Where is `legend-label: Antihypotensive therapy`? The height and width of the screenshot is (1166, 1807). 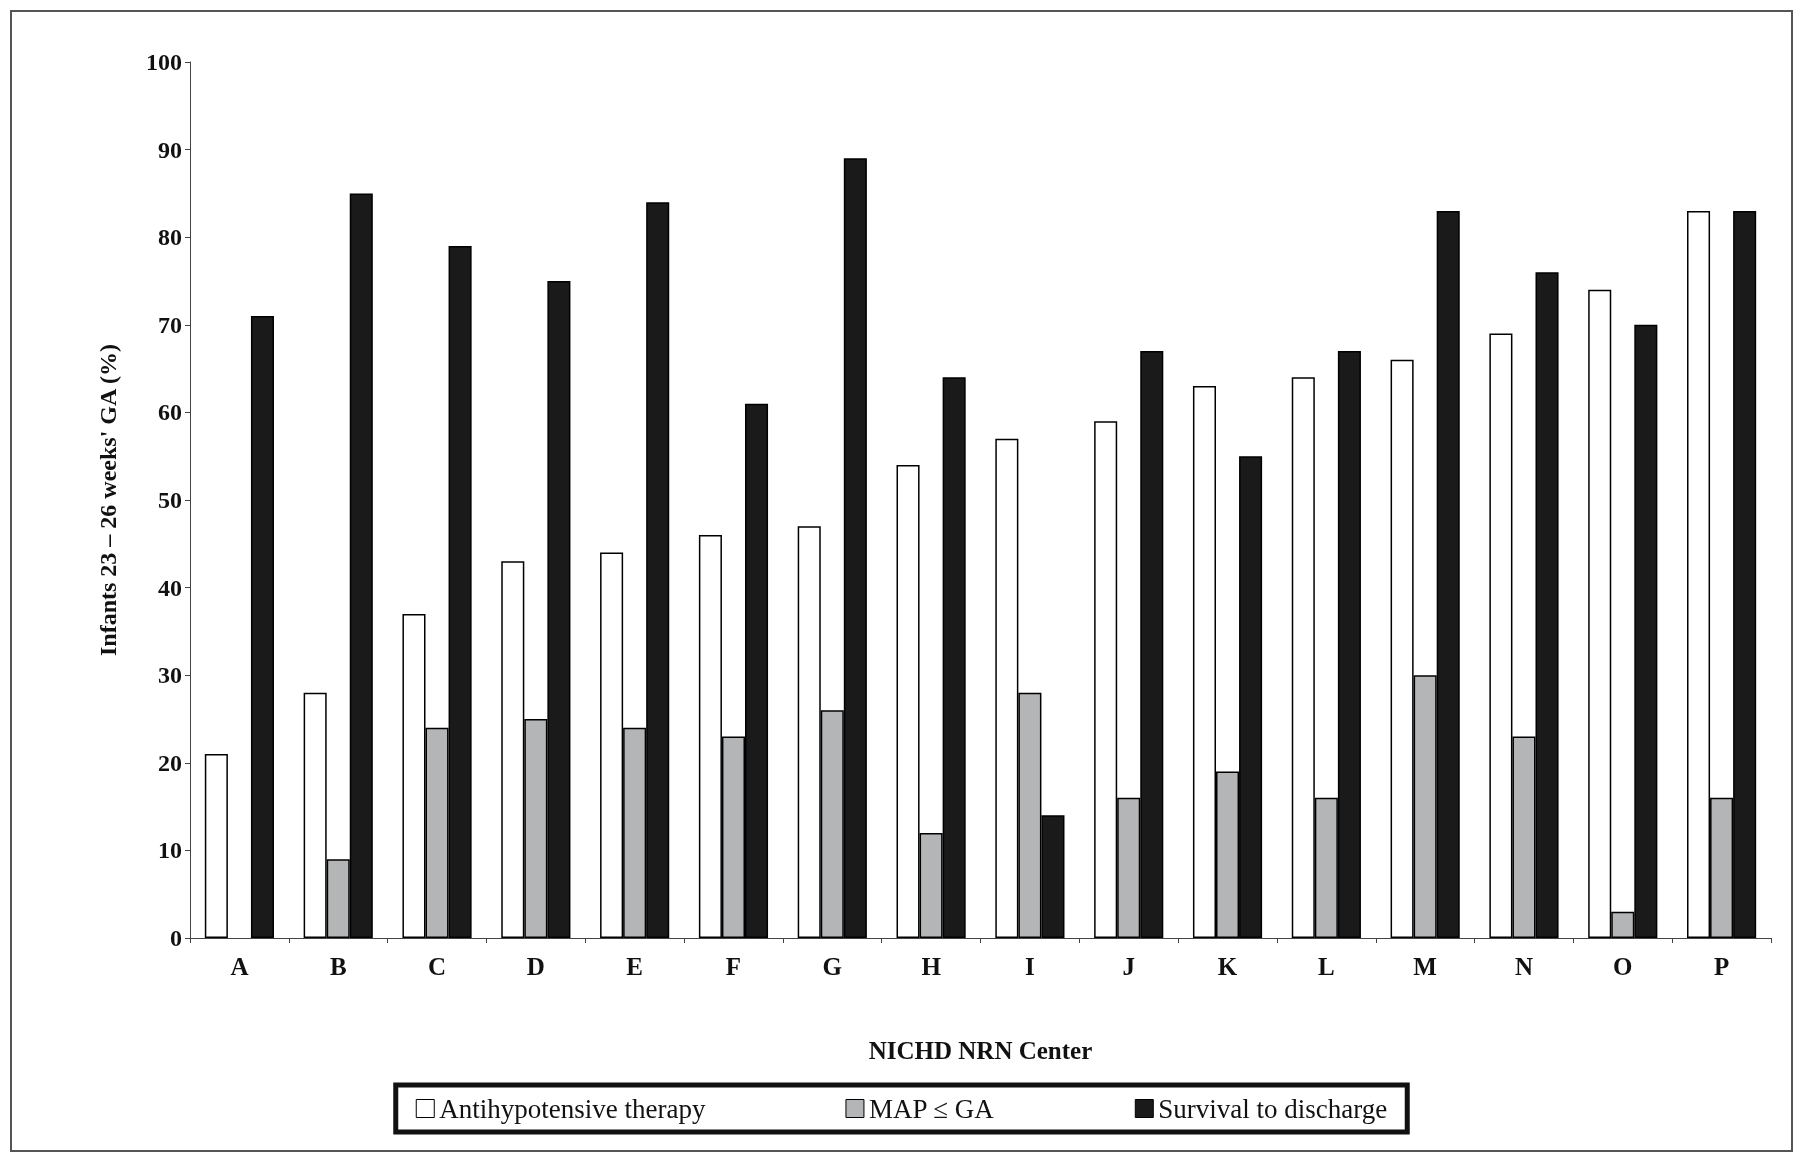
legend-label: Antihypotensive therapy is located at coordinates (572, 1108).